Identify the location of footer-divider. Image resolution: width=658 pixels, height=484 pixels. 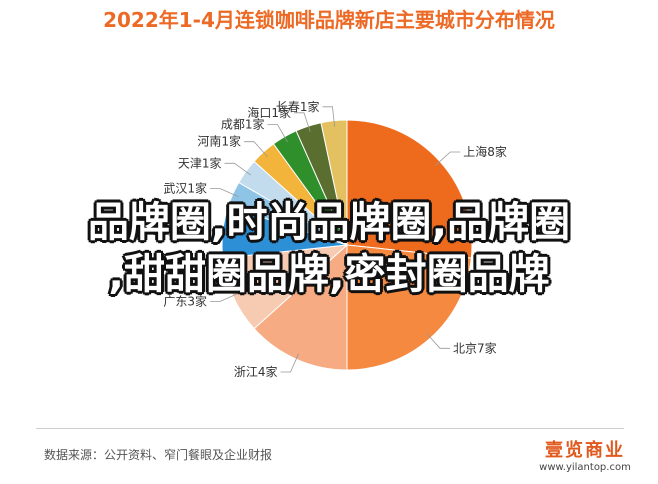
(330, 428).